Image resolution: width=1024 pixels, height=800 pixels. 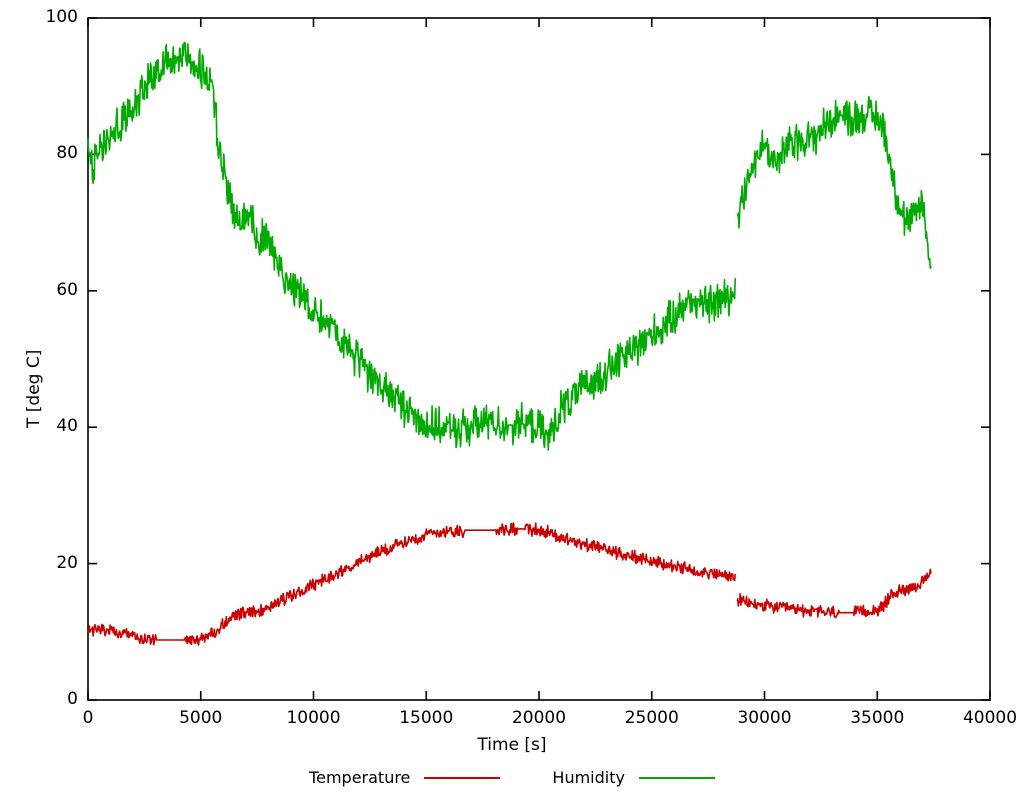 I want to click on legend-entry-temperature: Temperature, so click(x=405, y=777).